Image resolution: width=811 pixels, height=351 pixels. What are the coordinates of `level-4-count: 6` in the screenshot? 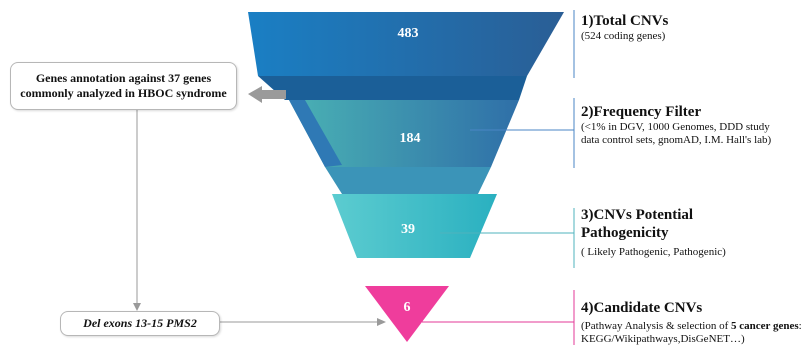 It's located at (407, 307).